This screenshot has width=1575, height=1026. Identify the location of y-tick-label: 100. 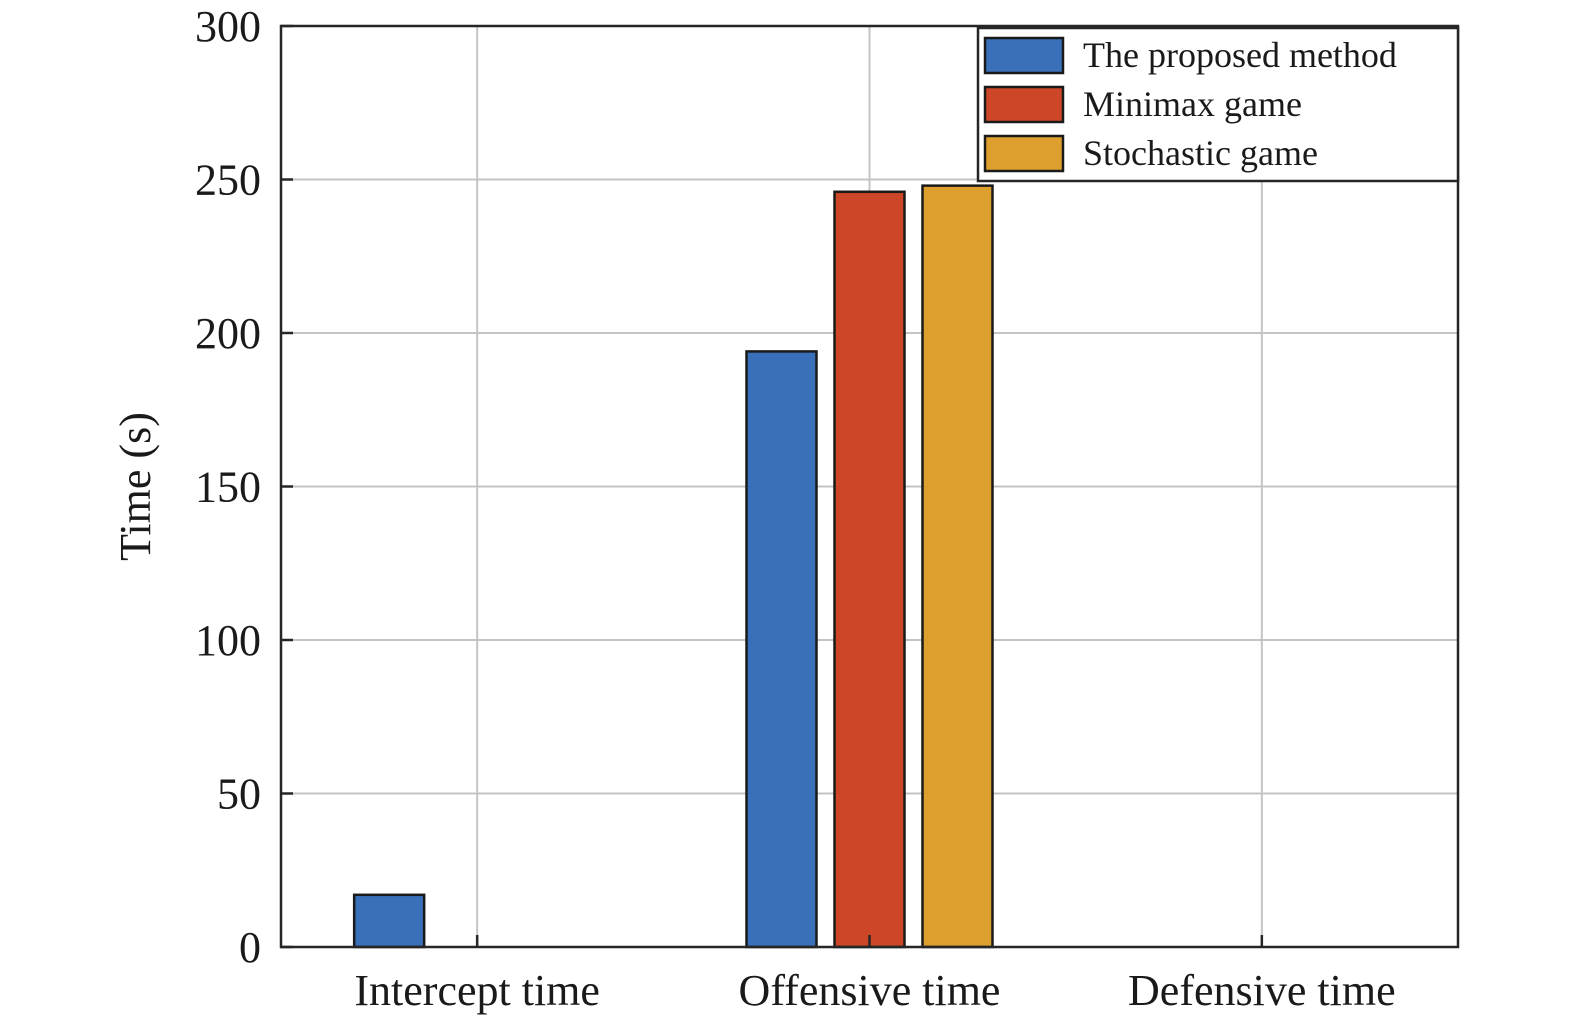
(228, 640).